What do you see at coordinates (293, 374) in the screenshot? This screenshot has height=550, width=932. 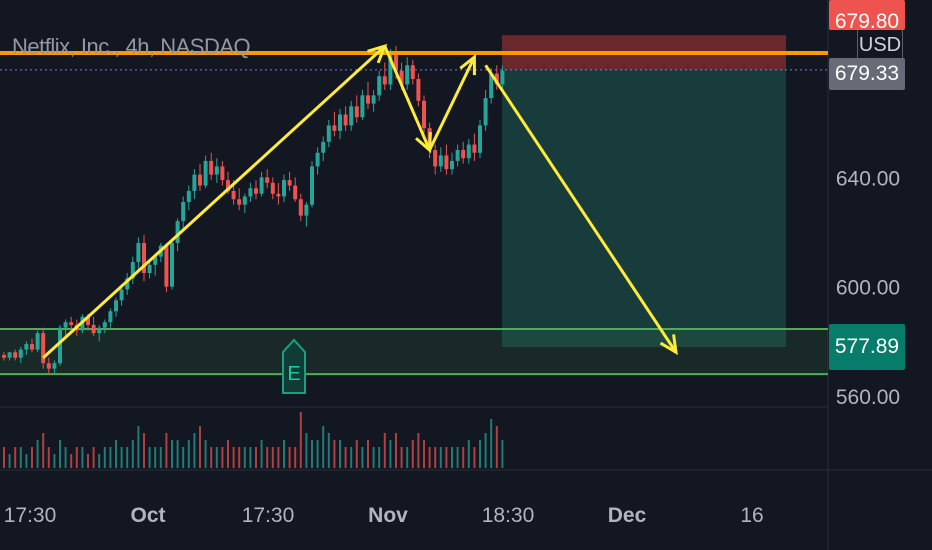 I see `earnings-marker-label: E` at bounding box center [293, 374].